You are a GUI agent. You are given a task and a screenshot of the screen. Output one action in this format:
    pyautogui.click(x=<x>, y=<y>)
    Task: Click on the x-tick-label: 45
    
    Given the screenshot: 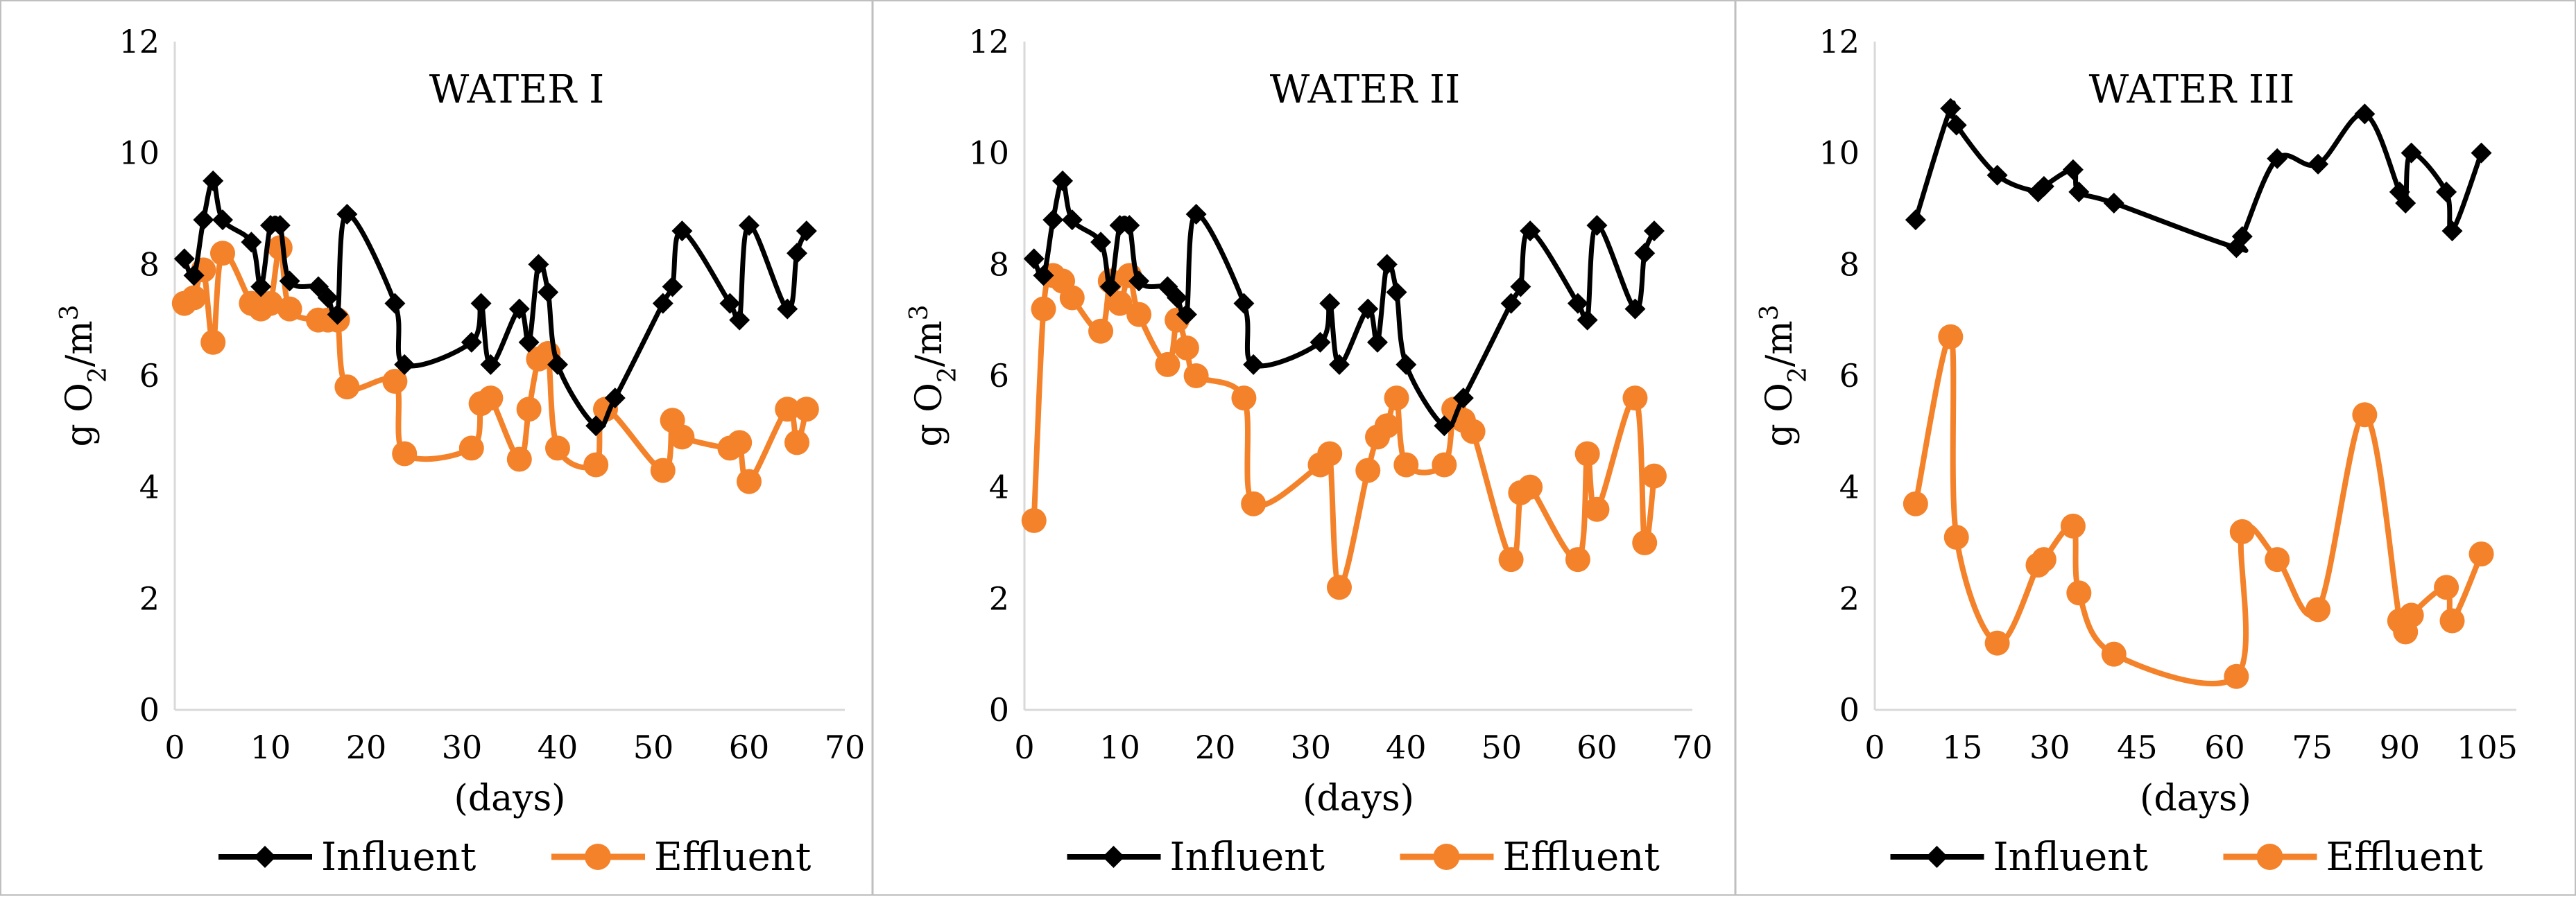 What is the action you would take?
    pyautogui.click(x=2137, y=747)
    